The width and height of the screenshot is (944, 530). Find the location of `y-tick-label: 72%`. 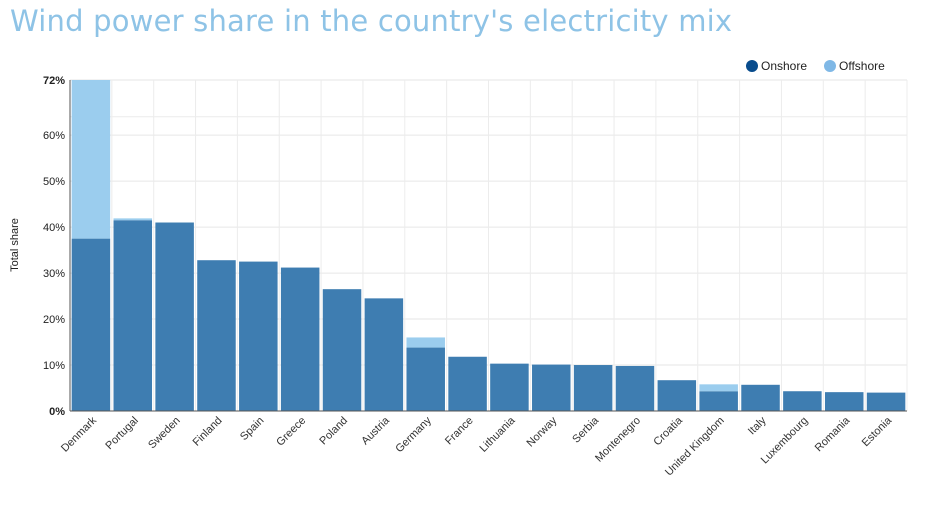

y-tick-label: 72% is located at coordinates (54, 81).